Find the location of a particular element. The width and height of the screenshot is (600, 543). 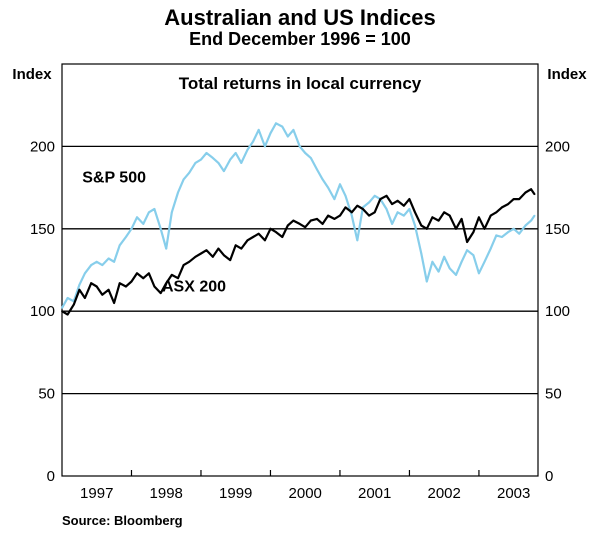

chart-subtitle: End December 1996 = 100 is located at coordinates (300, 39).